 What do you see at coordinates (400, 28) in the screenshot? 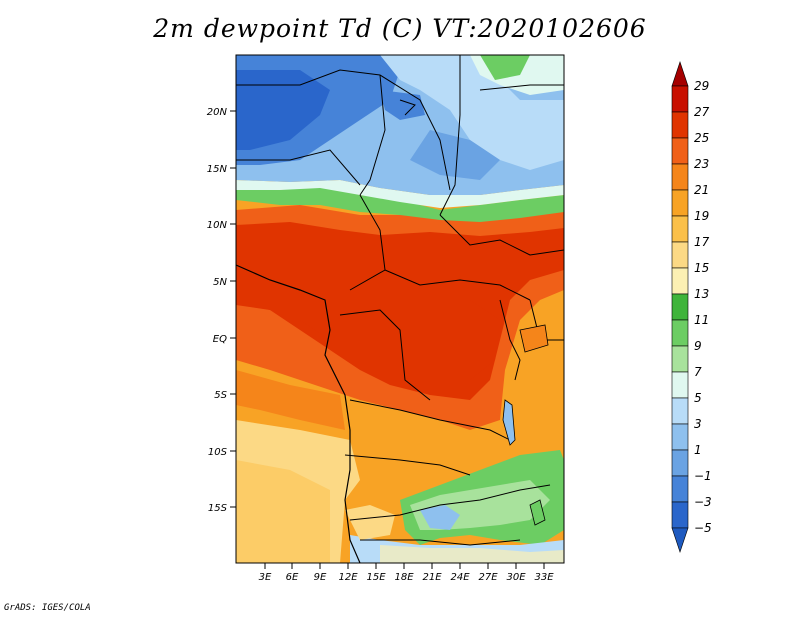
I see `map-title: 2m dewpoint Td (C) VT:2020102606` at bounding box center [400, 28].